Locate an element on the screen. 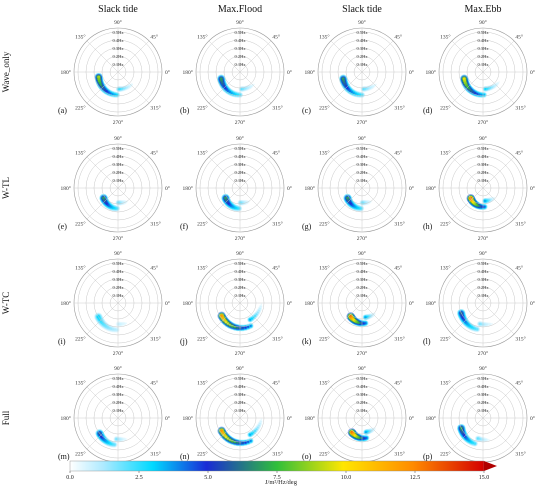 The height and width of the screenshot is (489, 550). spectrum-energy is located at coordinates (475, 320).